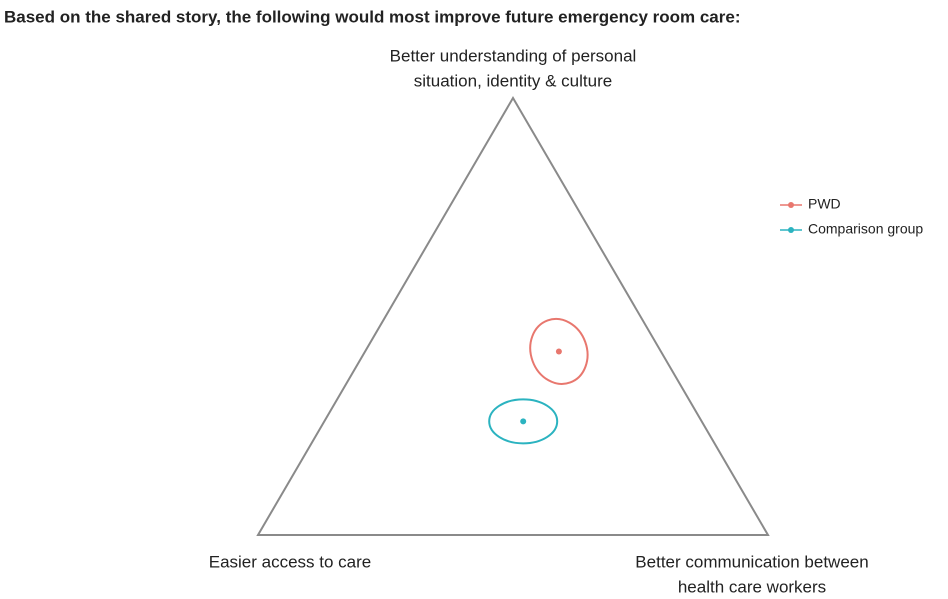 Image resolution: width=948 pixels, height=599 pixels. I want to click on corner-label: health care workers, so click(752, 586).